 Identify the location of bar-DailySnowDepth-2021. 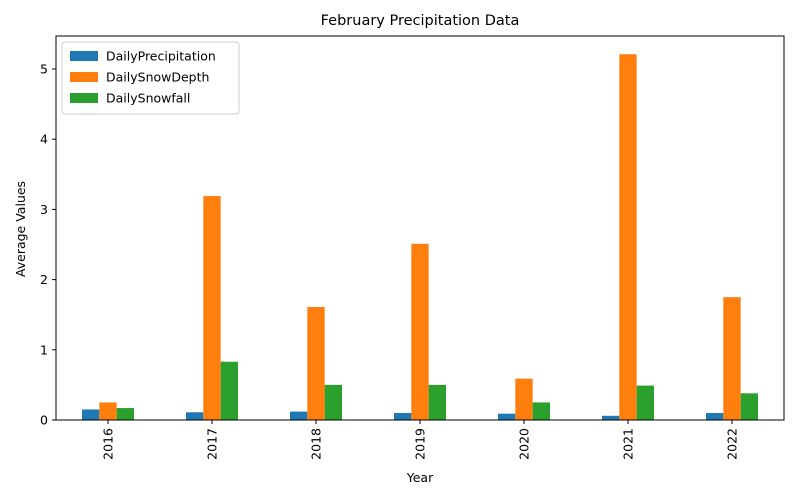
(628, 237).